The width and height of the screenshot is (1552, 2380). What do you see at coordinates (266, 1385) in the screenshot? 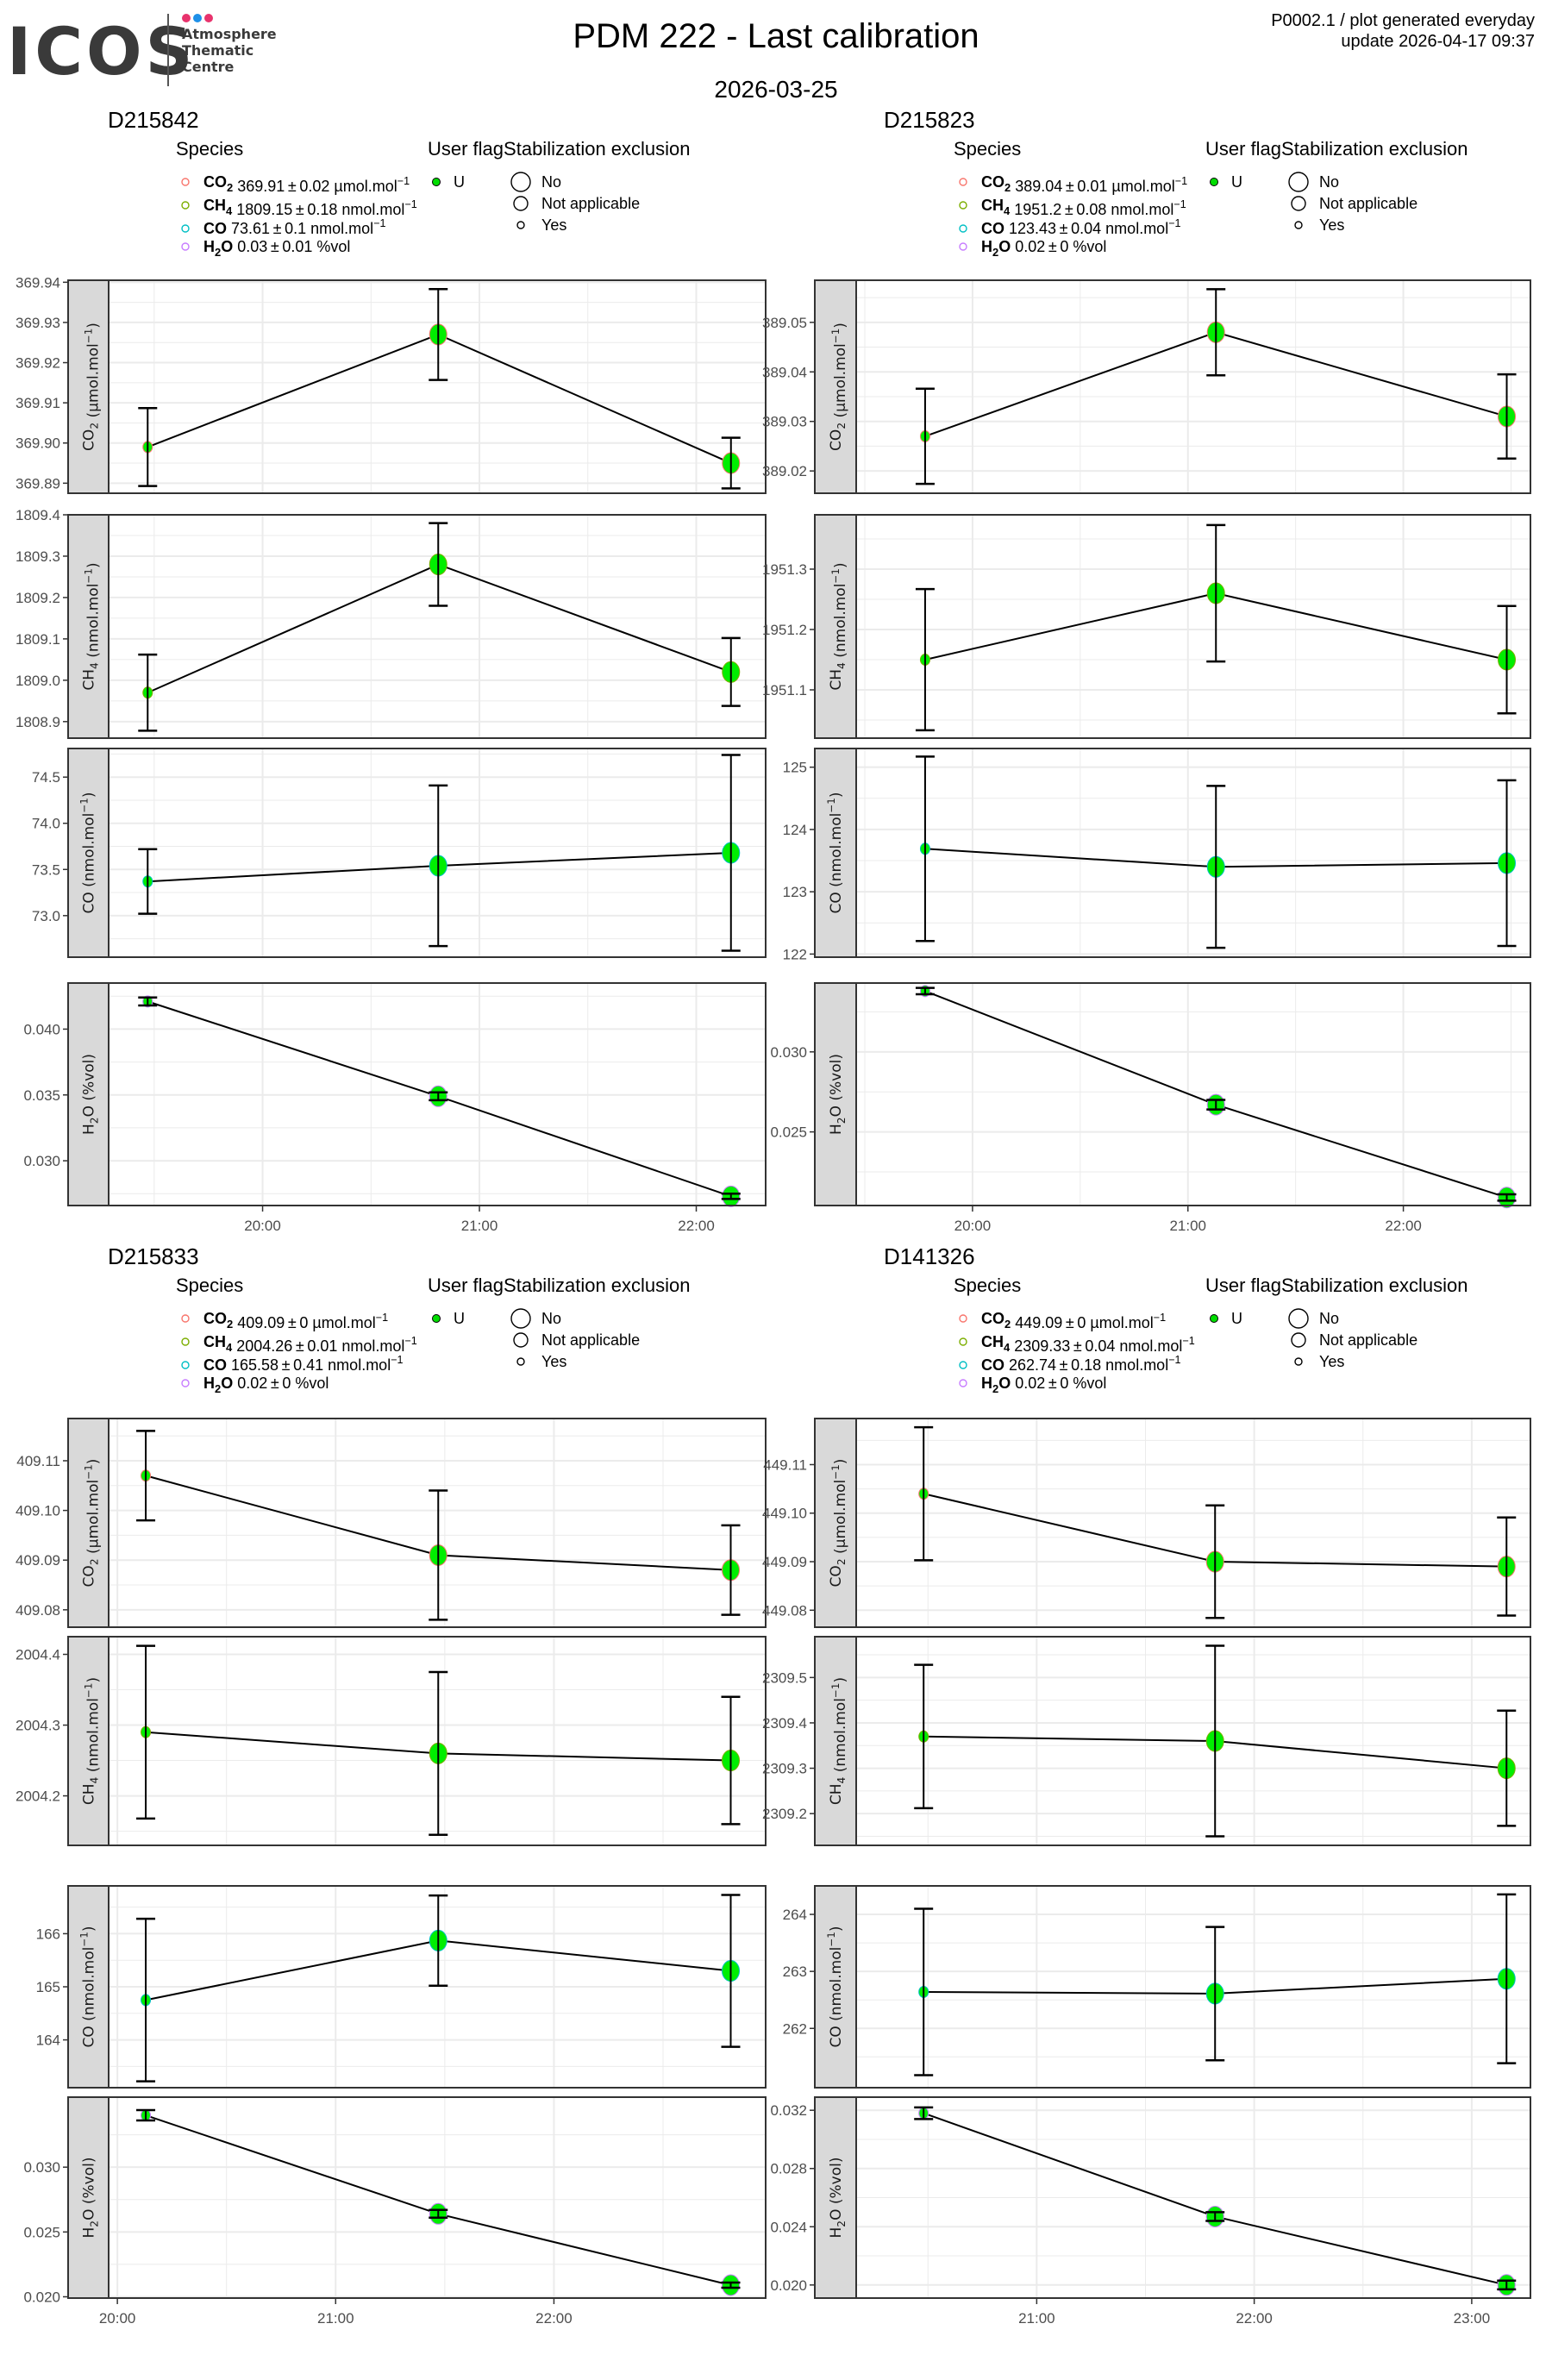
I see `legend-species-entry: H2O 0.02 ± 0 %vol` at bounding box center [266, 1385].